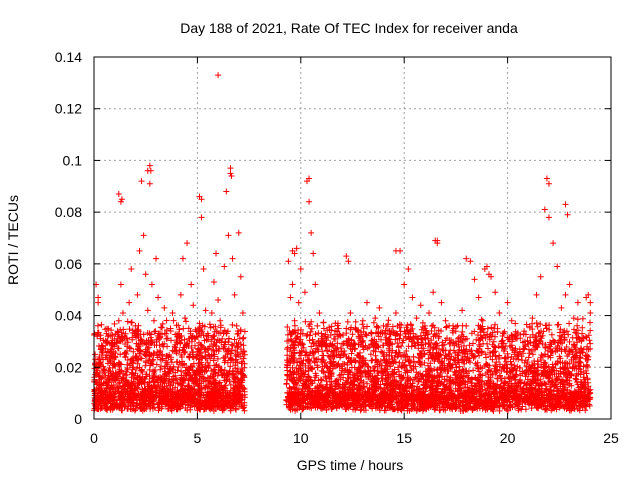 Image resolution: width=640 pixels, height=480 pixels. What do you see at coordinates (68, 264) in the screenshot?
I see `y-tick-label: 0.06` at bounding box center [68, 264].